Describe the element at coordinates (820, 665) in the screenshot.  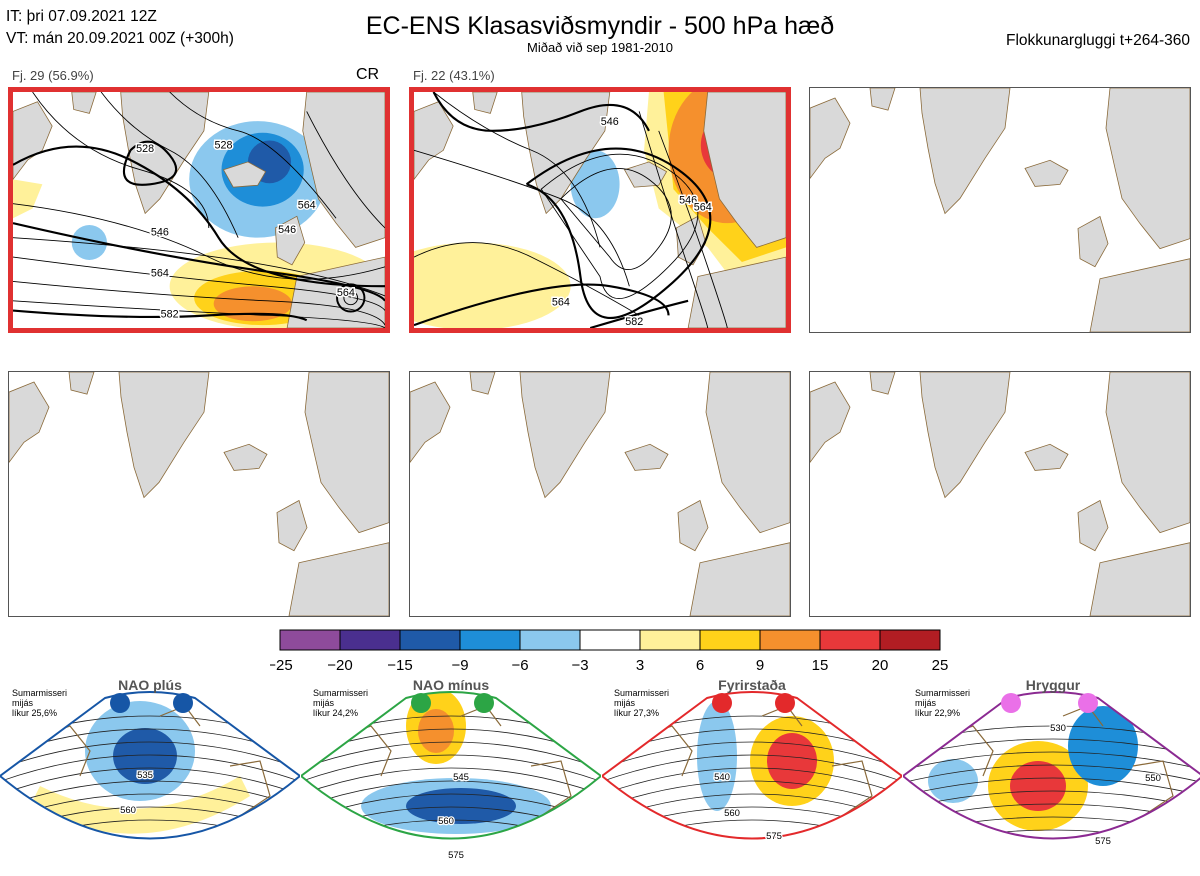
I see `colorbar-tick-label: 15` at that location.